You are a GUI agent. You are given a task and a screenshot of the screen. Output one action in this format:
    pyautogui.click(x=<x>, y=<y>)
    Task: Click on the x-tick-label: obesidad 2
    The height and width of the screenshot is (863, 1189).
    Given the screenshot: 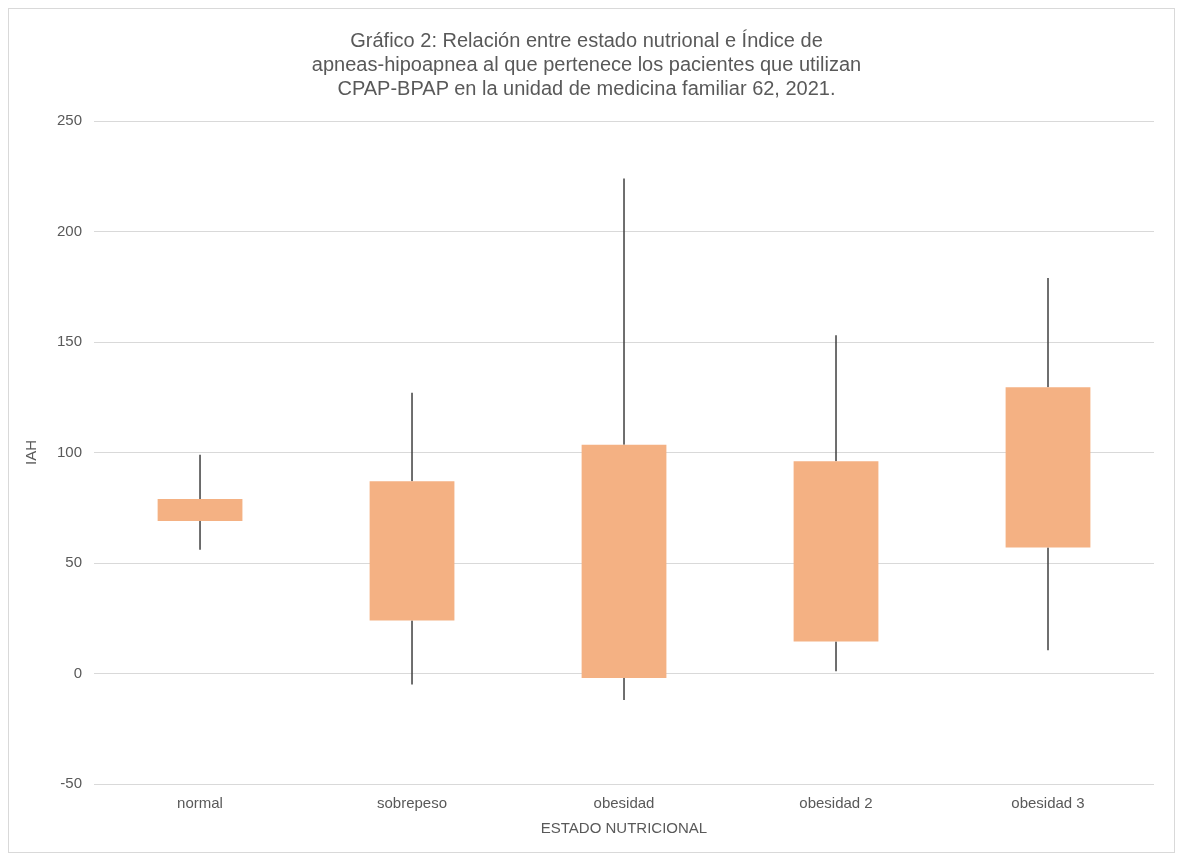 What is the action you would take?
    pyautogui.click(x=836, y=803)
    